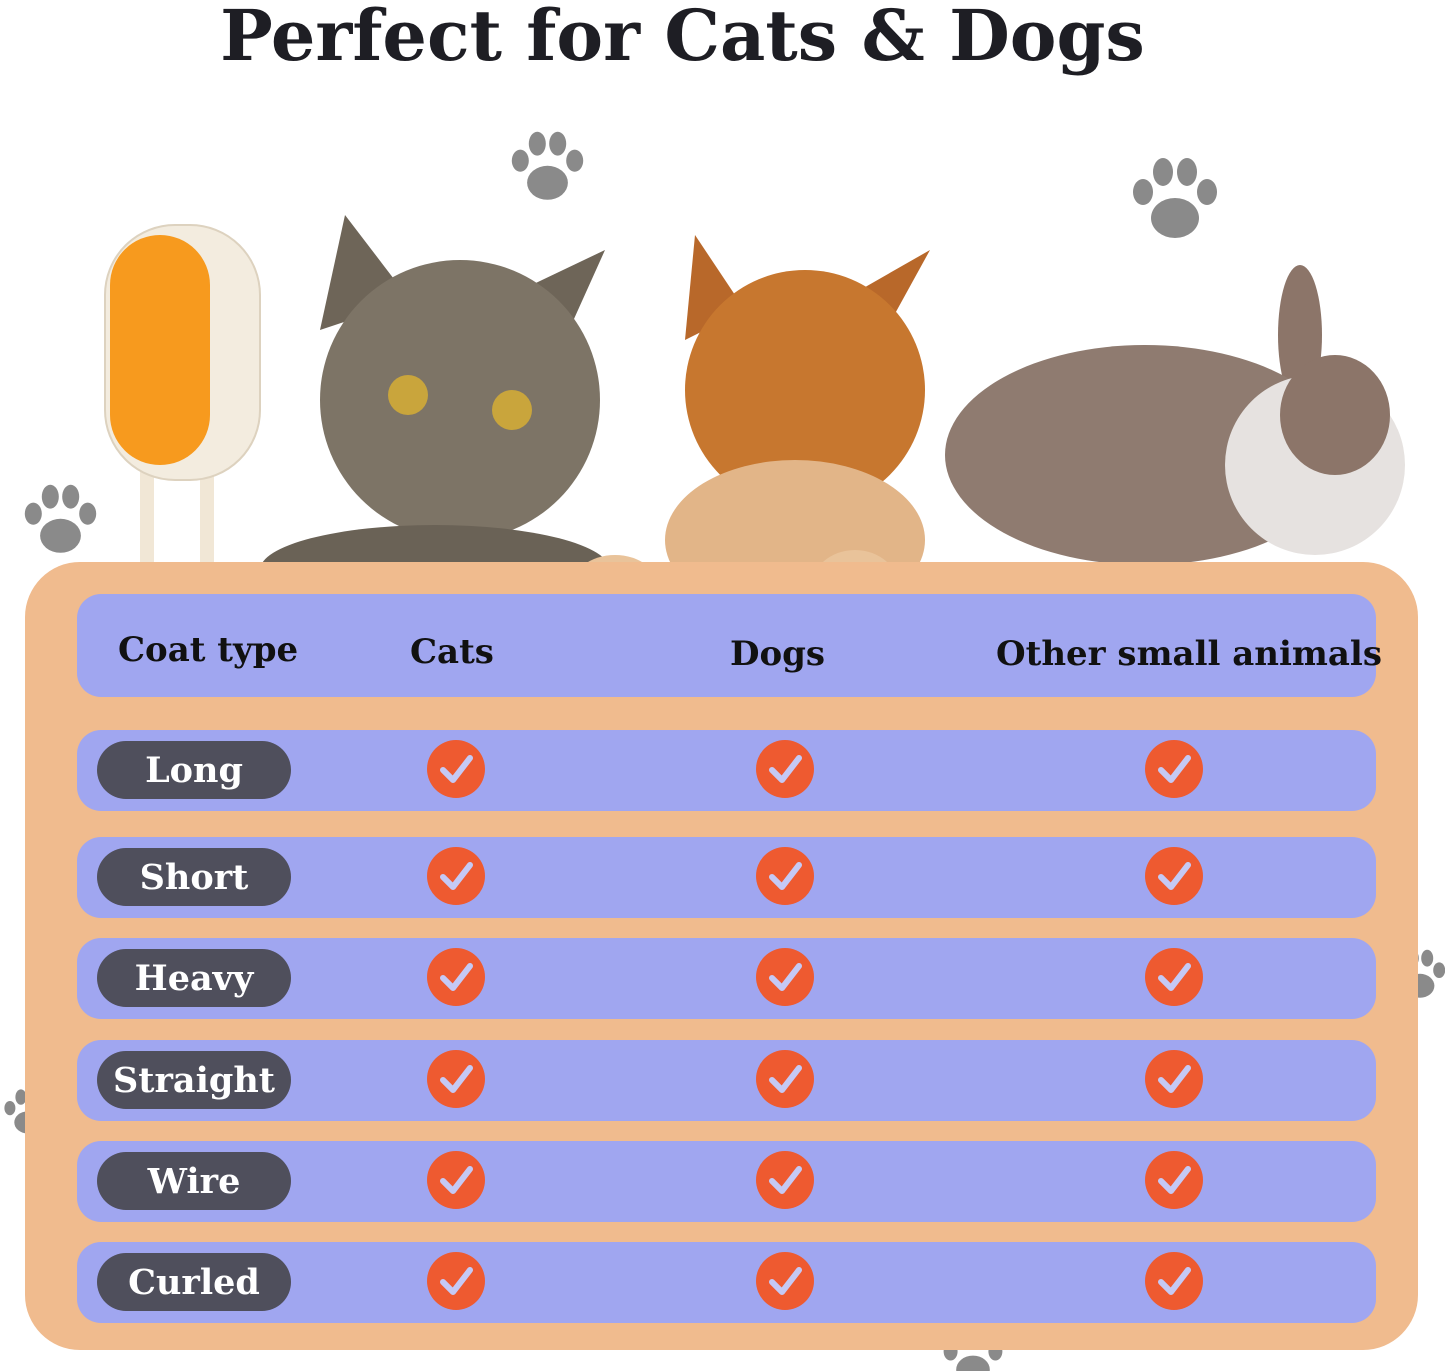  Describe the element at coordinates (682, 38) in the screenshot. I see `page-title: Perfect for Cats & Dogs` at that location.